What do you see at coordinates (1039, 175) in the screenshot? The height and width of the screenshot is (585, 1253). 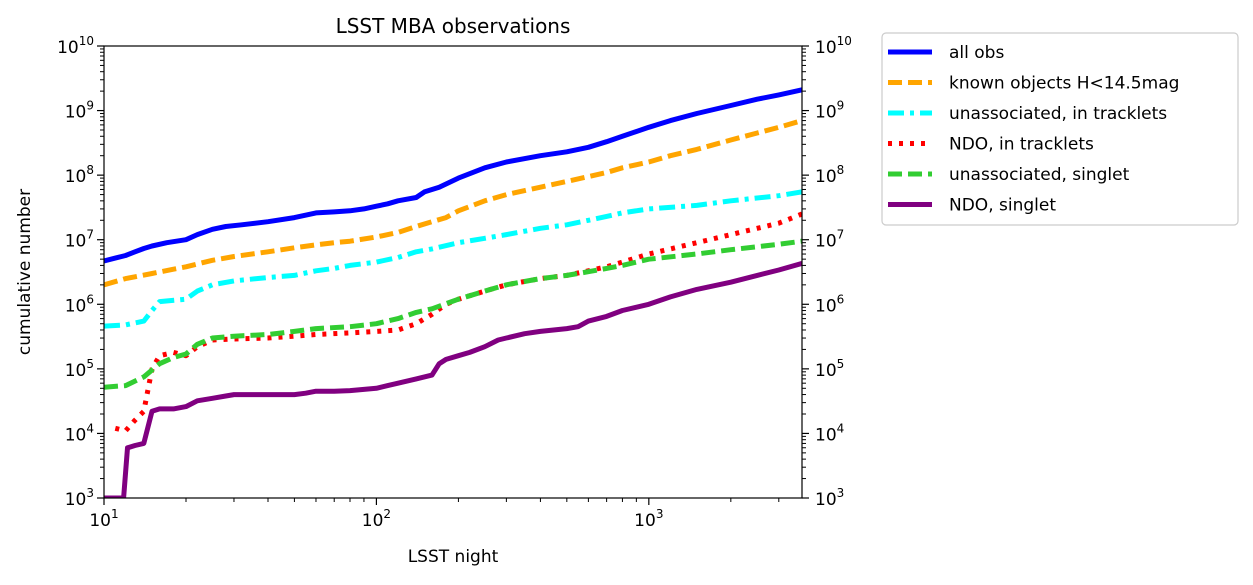 I see `legend-label: unassociated, singlet` at bounding box center [1039, 175].